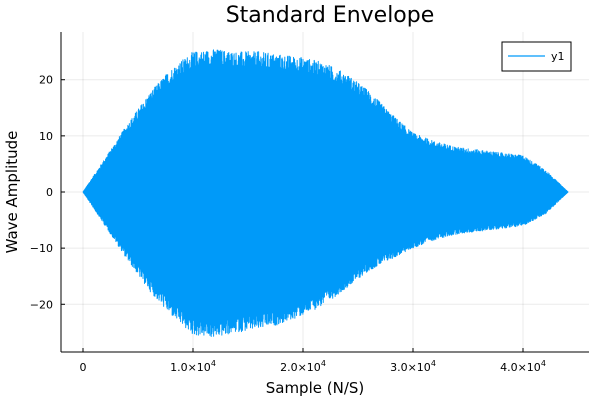  I want to click on x-tick-label: 3.0×10⁴, so click(413, 366).